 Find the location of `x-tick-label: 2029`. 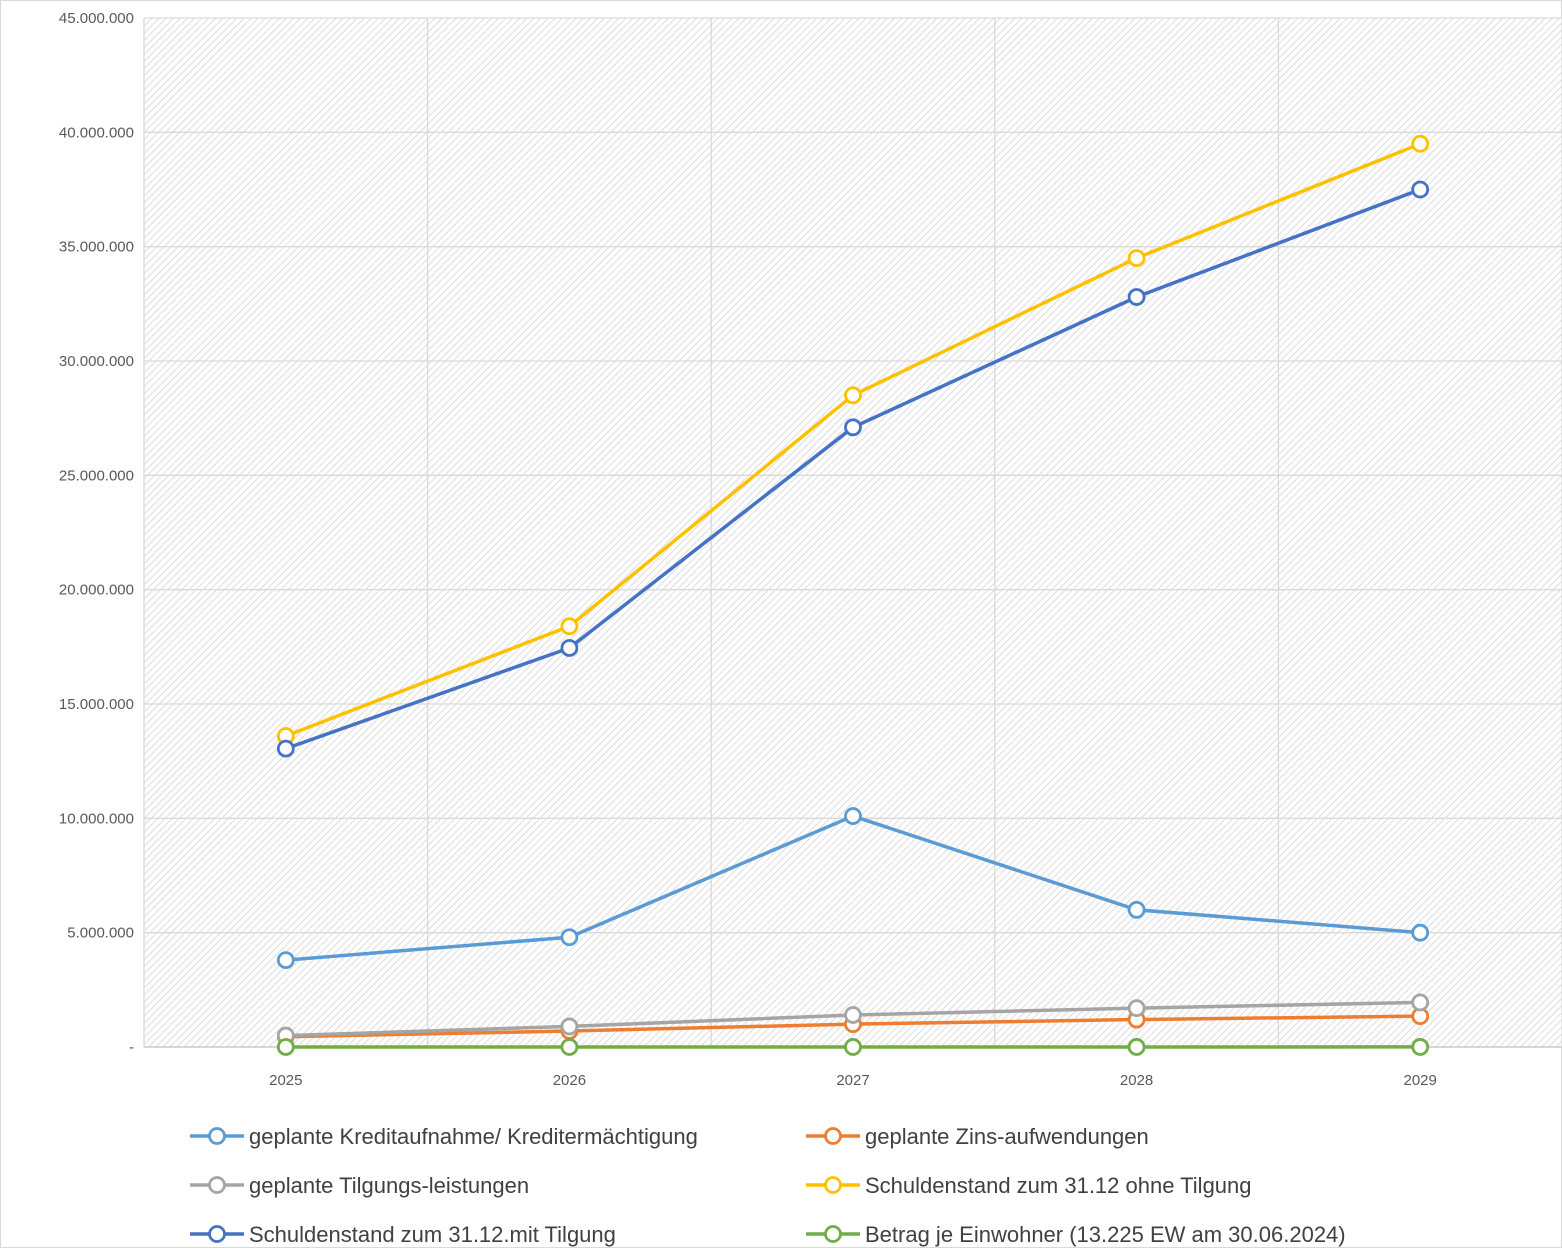

x-tick-label: 2029 is located at coordinates (1420, 1080).